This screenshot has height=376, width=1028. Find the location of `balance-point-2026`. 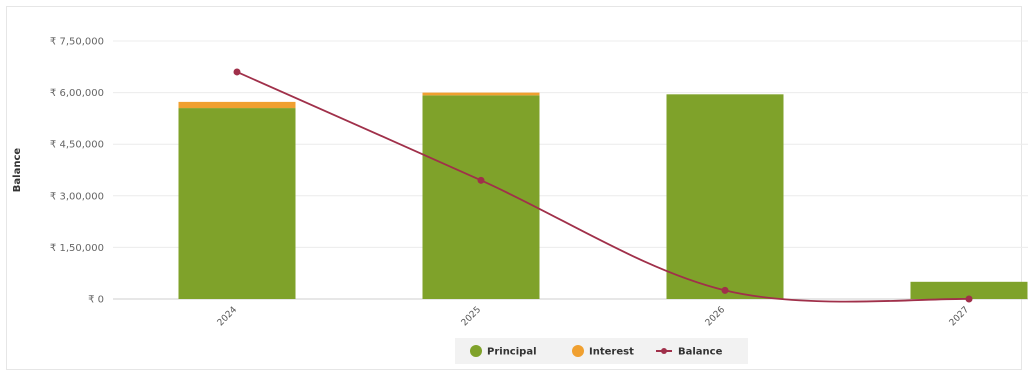

balance-point-2026 is located at coordinates (725, 290).